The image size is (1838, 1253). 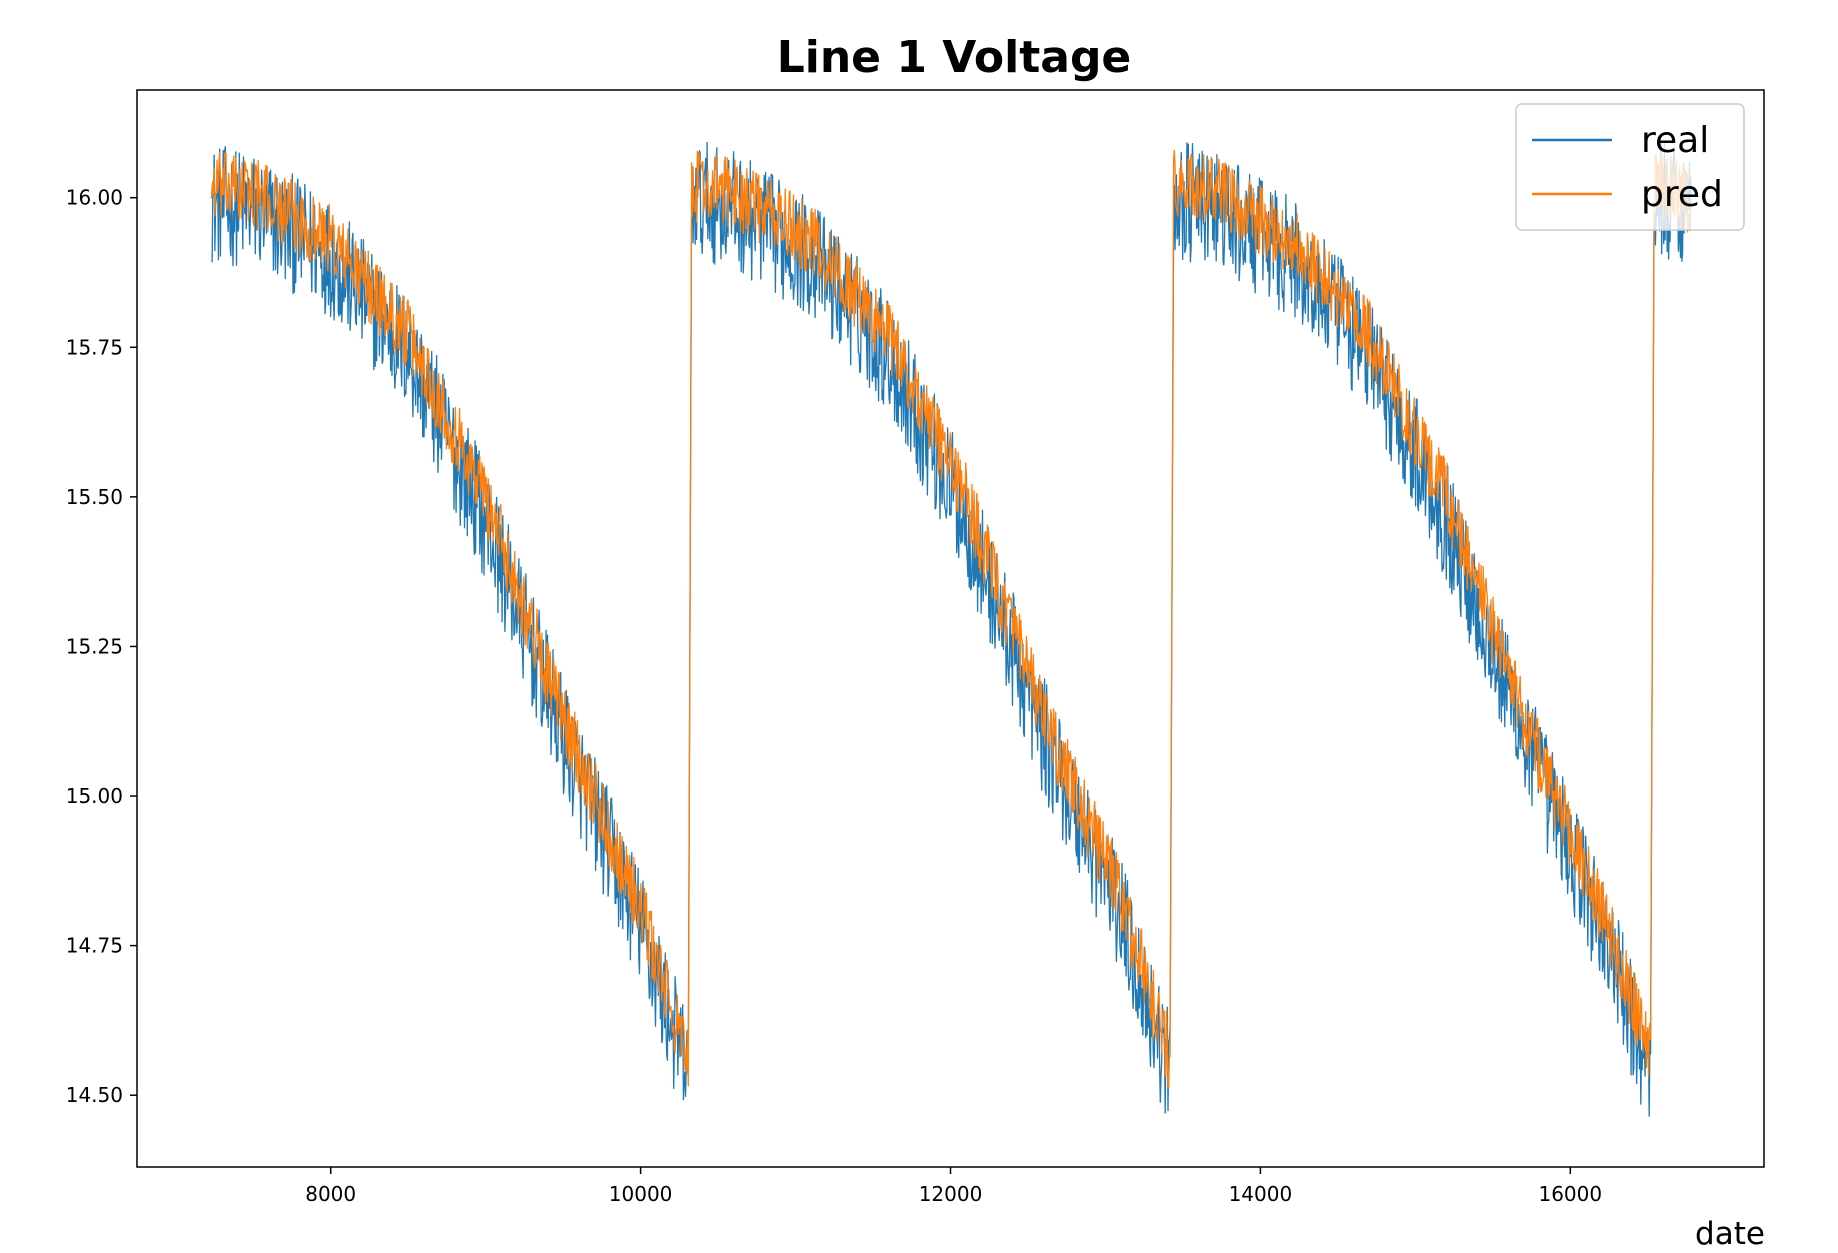 I want to click on legend: real pred, so click(x=1630, y=167).